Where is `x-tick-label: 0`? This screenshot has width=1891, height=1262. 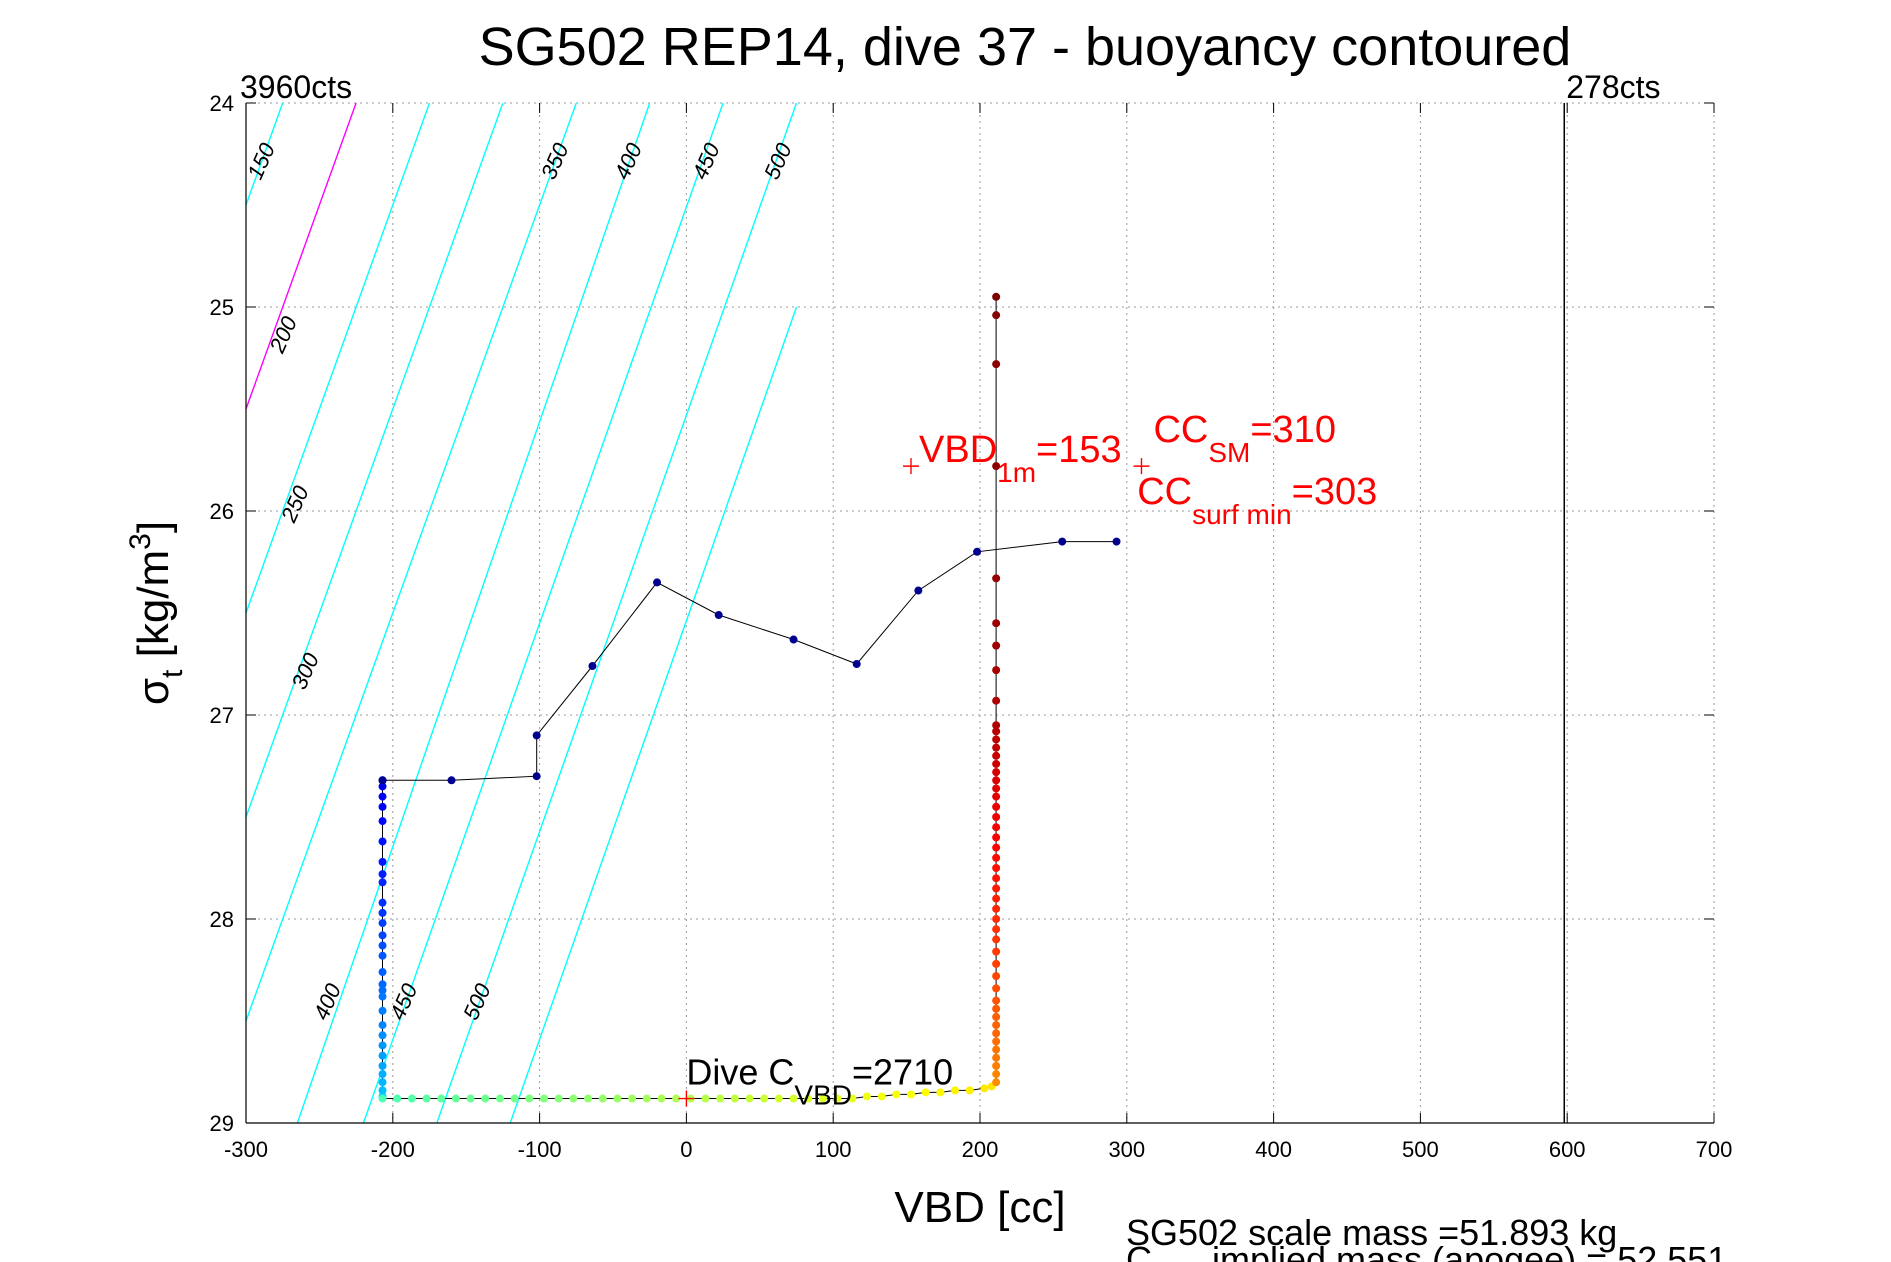
x-tick-label: 0 is located at coordinates (686, 1149).